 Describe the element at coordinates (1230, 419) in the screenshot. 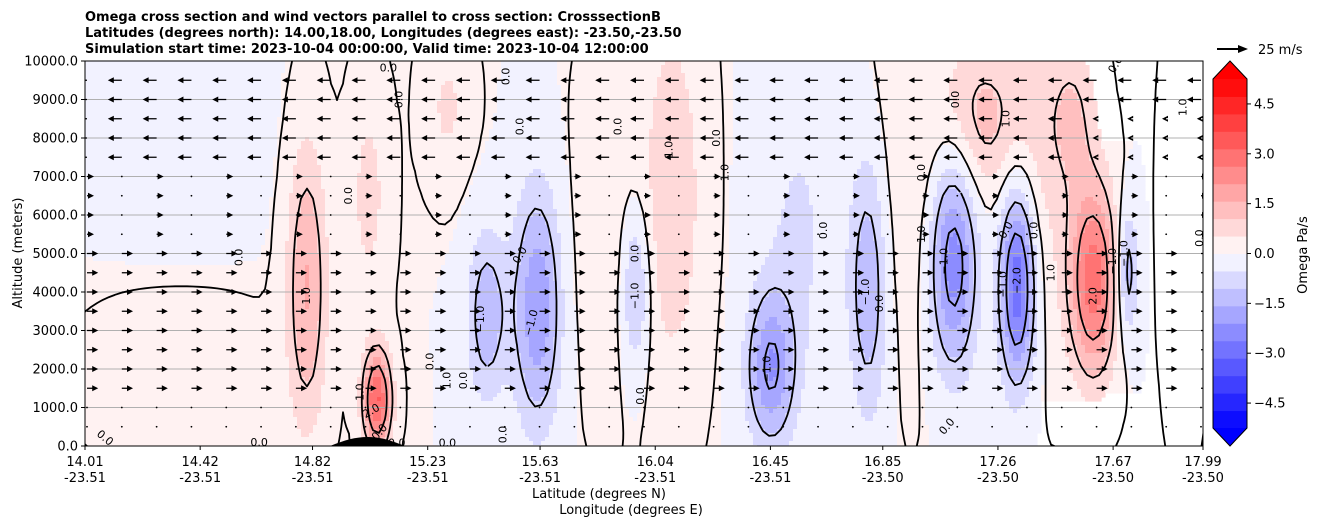

I see `colorbar-band` at that location.